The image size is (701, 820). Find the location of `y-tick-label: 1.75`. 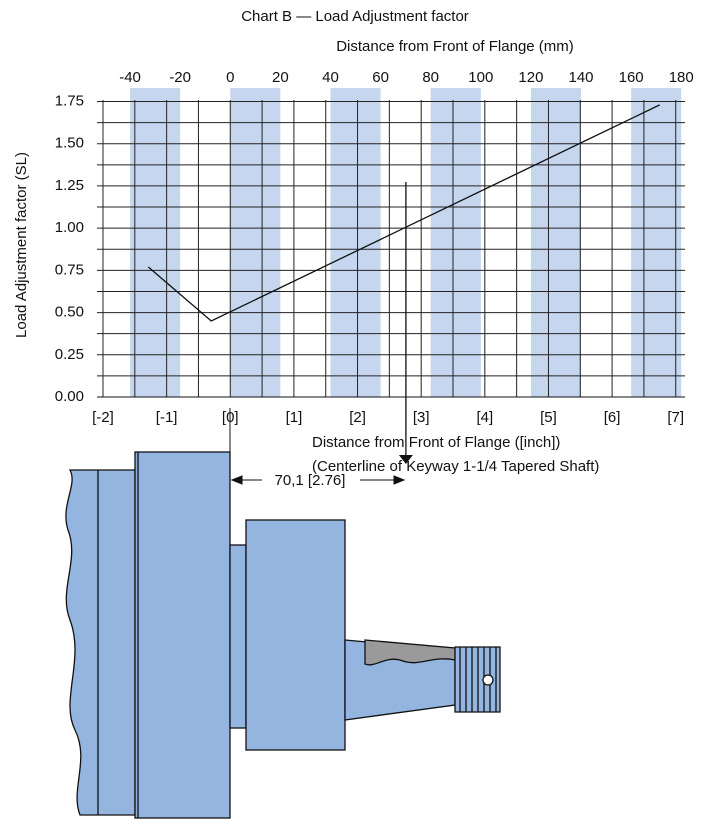

y-tick-label: 1.75 is located at coordinates (69, 100).